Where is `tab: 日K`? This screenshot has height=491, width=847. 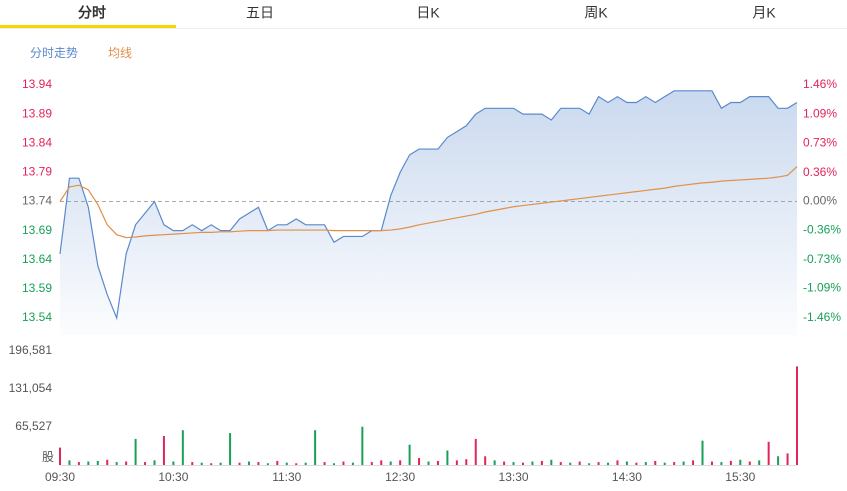
tab: 日K is located at coordinates (428, 13).